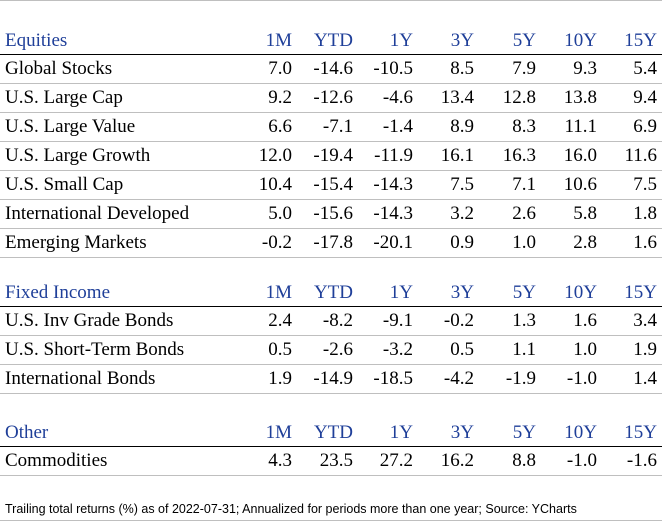 The image size is (662, 522). Describe the element at coordinates (393, 155) in the screenshot. I see `value-cell: -11.9` at that location.